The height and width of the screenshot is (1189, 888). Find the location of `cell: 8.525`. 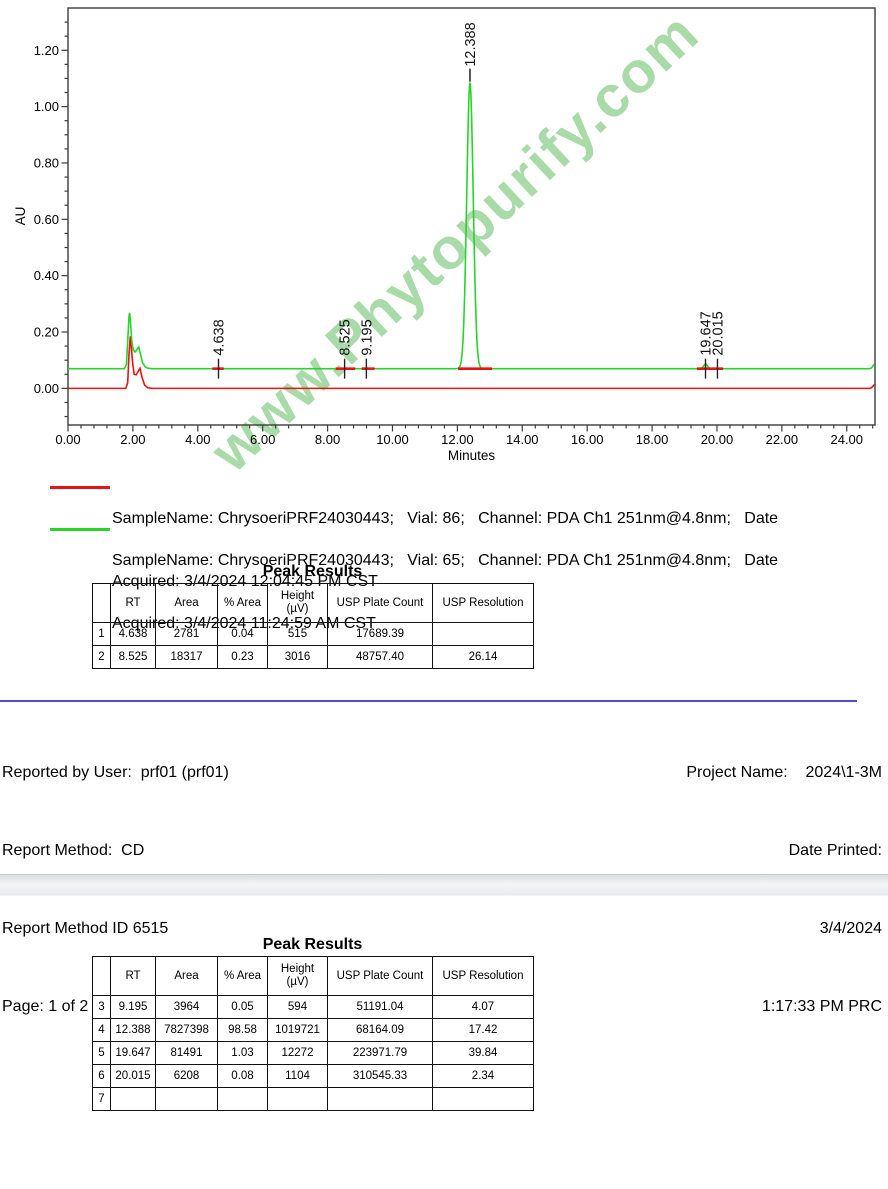

cell: 8.525 is located at coordinates (133, 657).